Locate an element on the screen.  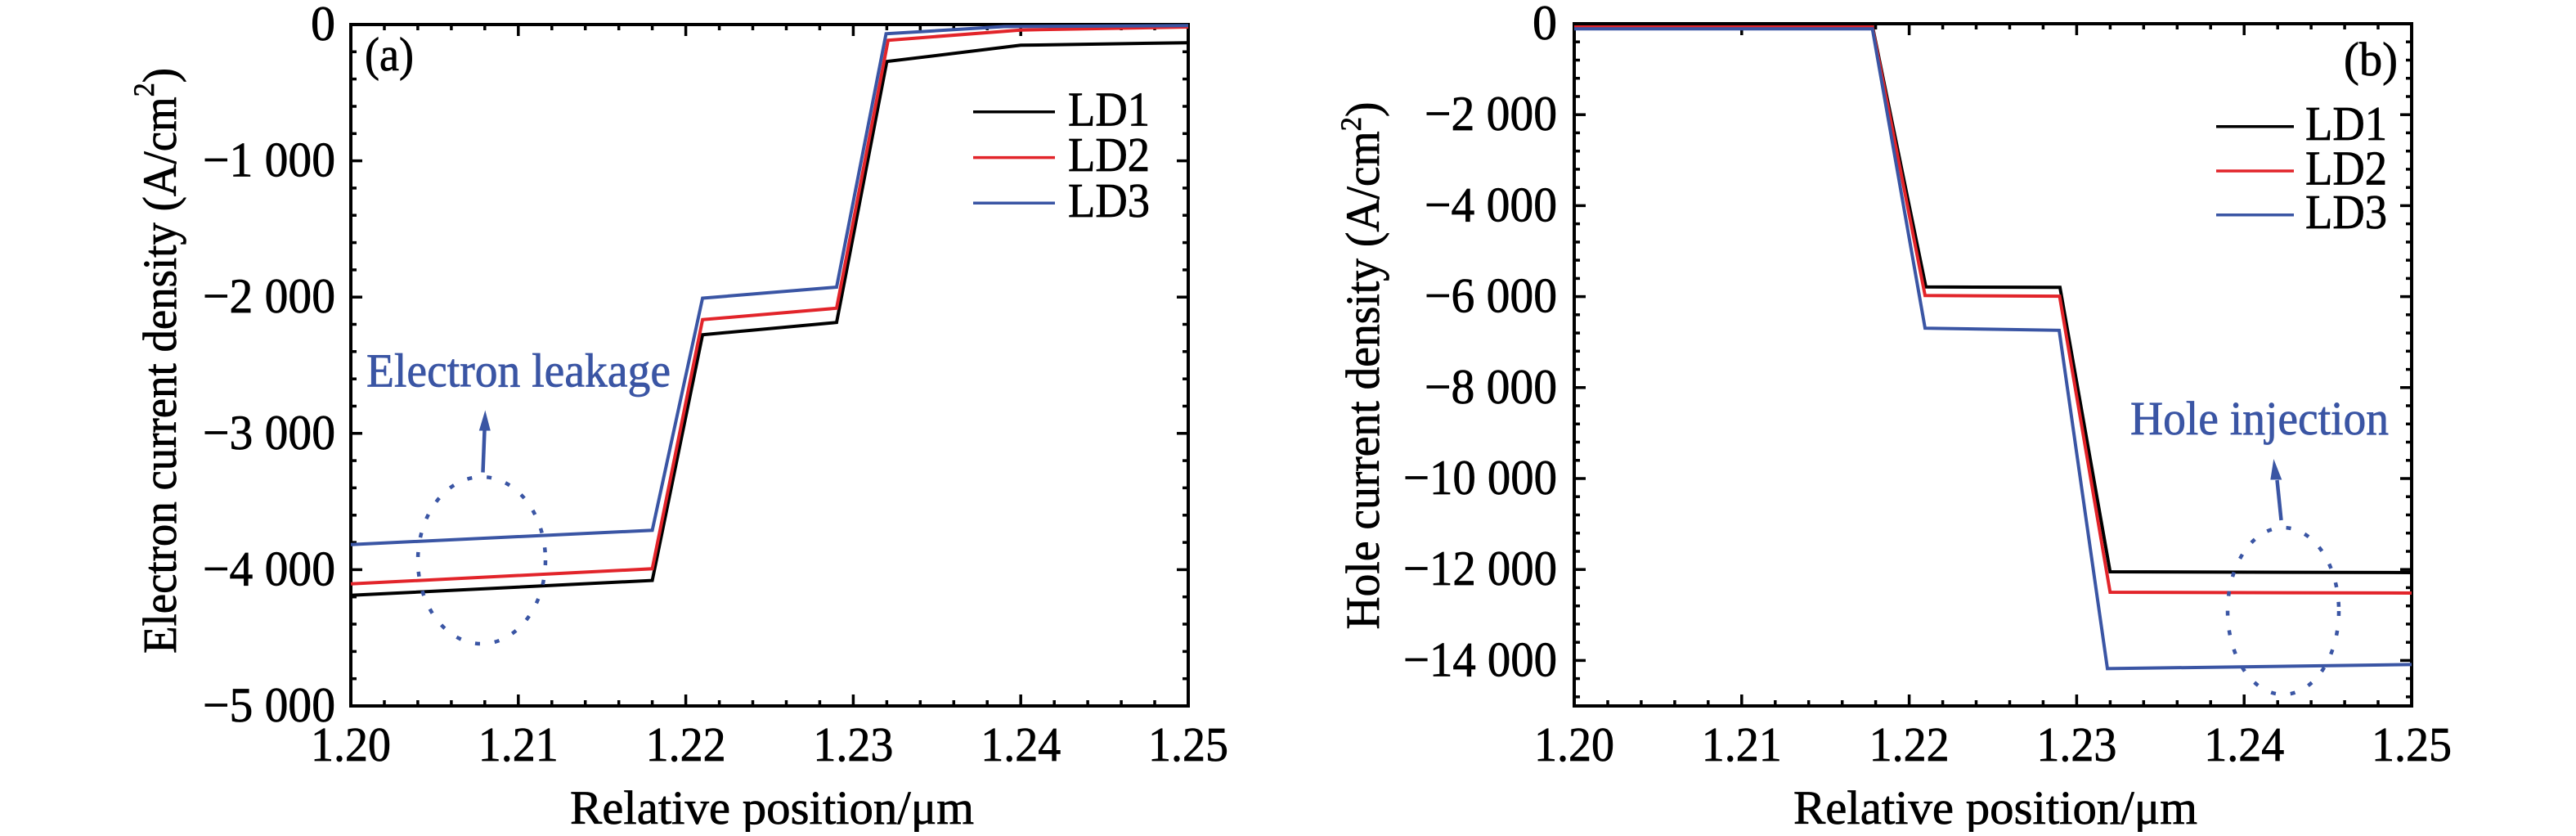
svg-text: −1 000 is located at coordinates (269, 160).